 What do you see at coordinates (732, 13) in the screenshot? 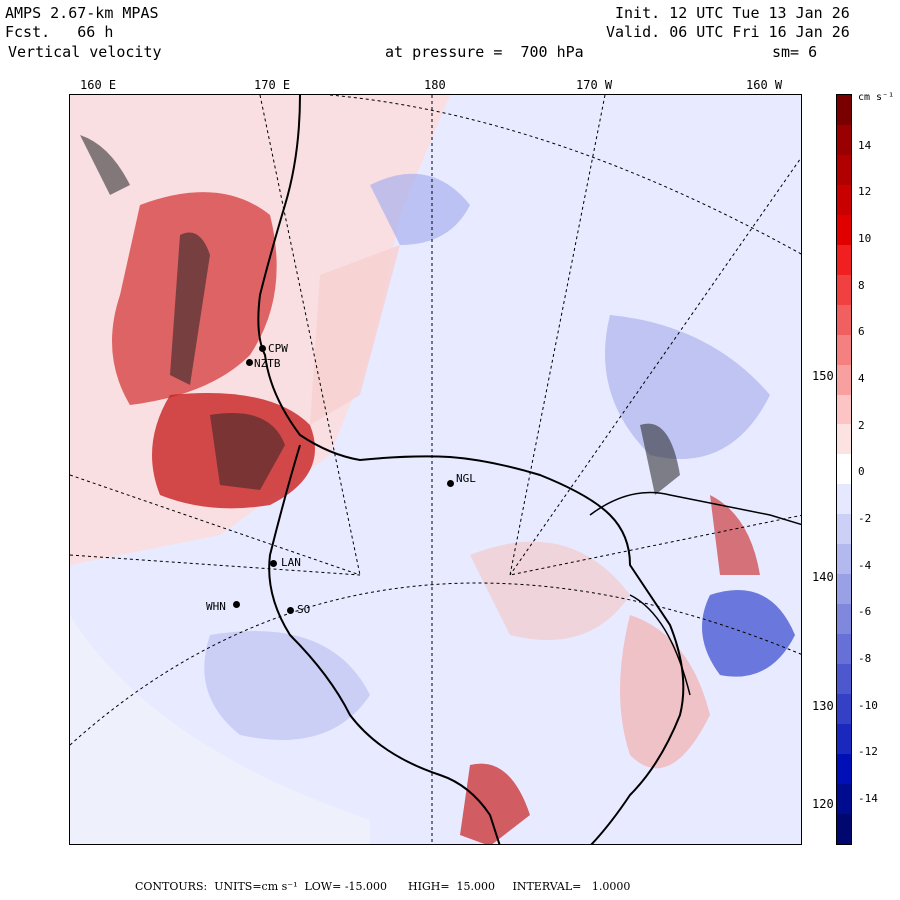
I see `init-time: Init. 12 UTC Tue 13 Jan 26` at bounding box center [732, 13].